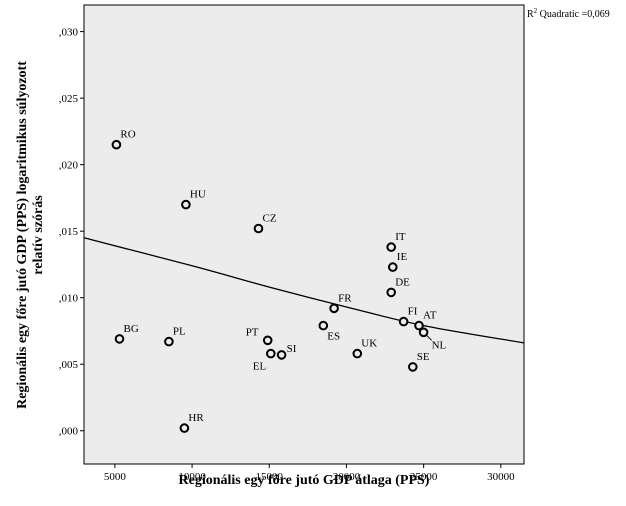 The height and width of the screenshot is (506, 626). Describe the element at coordinates (198, 195) in the screenshot. I see `point-label-hu: HU` at that location.